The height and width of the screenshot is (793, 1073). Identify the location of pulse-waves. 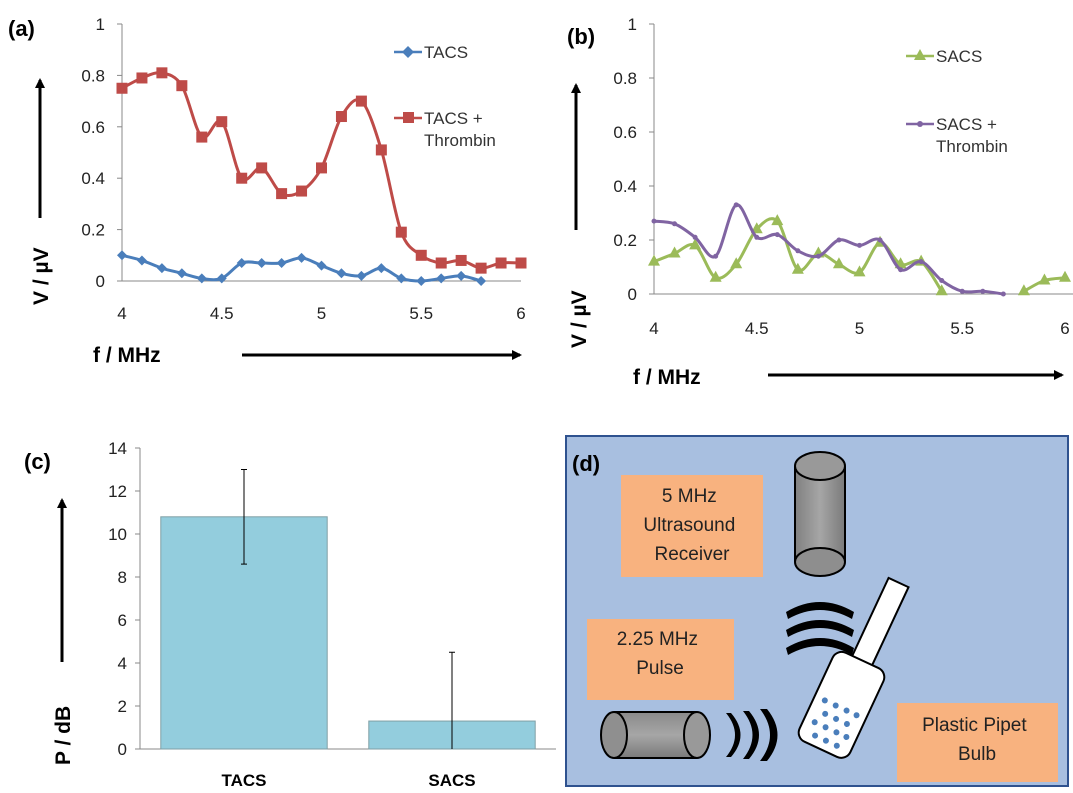
(752, 735).